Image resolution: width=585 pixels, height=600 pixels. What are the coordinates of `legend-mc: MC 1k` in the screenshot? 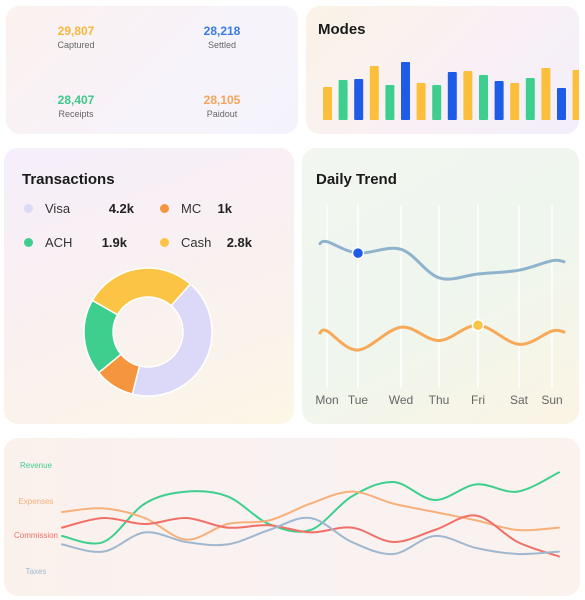 It's located at (196, 208).